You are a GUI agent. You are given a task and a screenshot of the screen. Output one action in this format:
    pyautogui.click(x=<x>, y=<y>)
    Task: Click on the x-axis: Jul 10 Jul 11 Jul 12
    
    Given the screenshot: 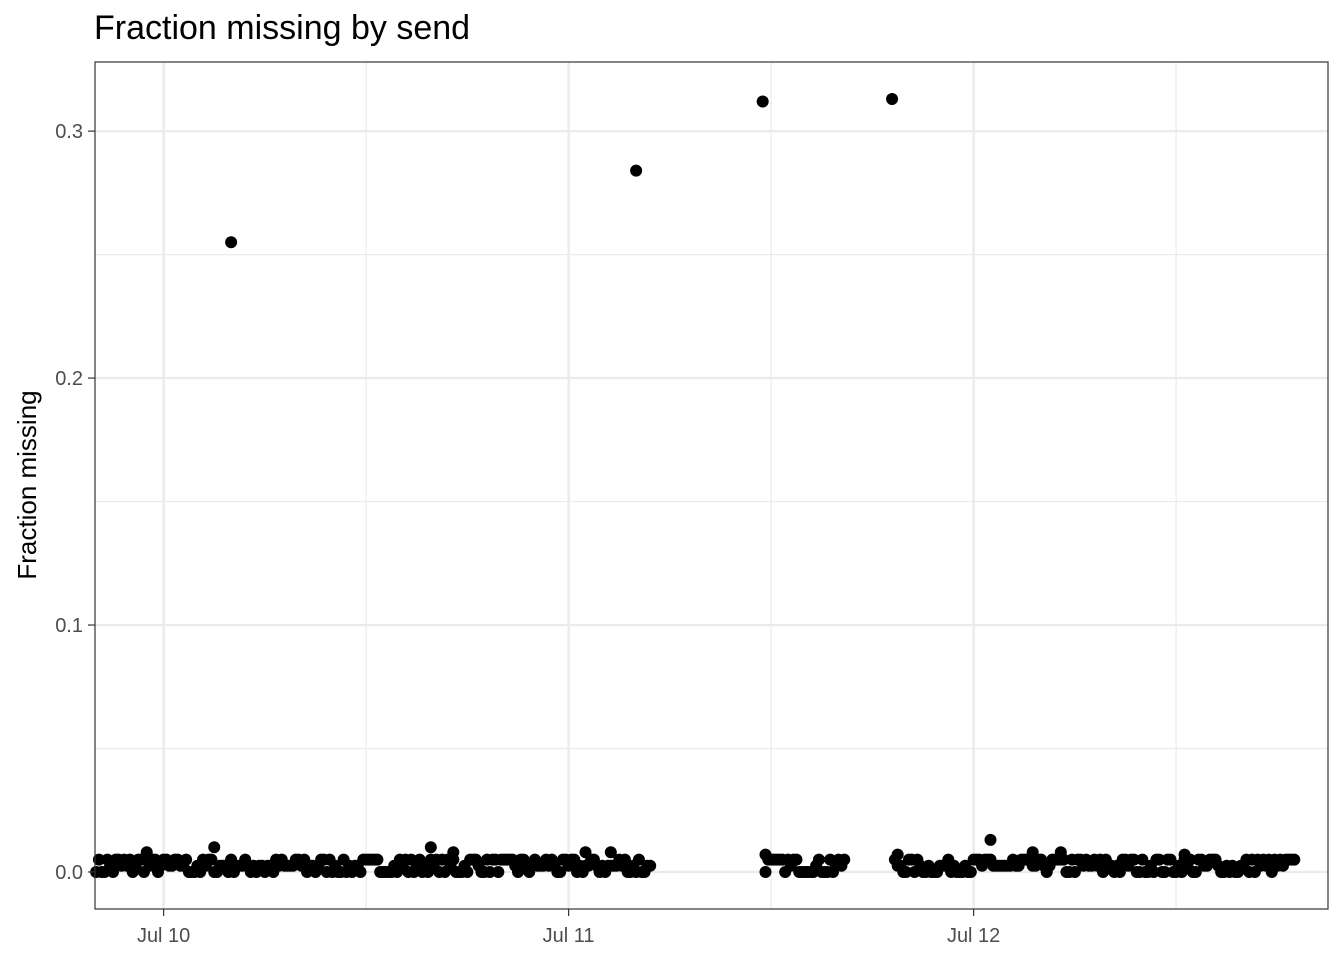 What is the action you would take?
    pyautogui.click(x=568, y=928)
    